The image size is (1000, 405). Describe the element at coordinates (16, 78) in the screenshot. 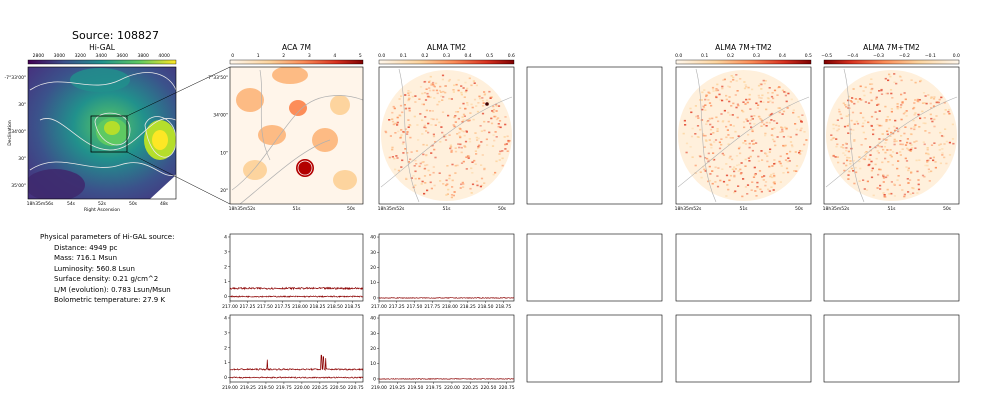

I see `y-tick-label: -7°33'00"` at that location.